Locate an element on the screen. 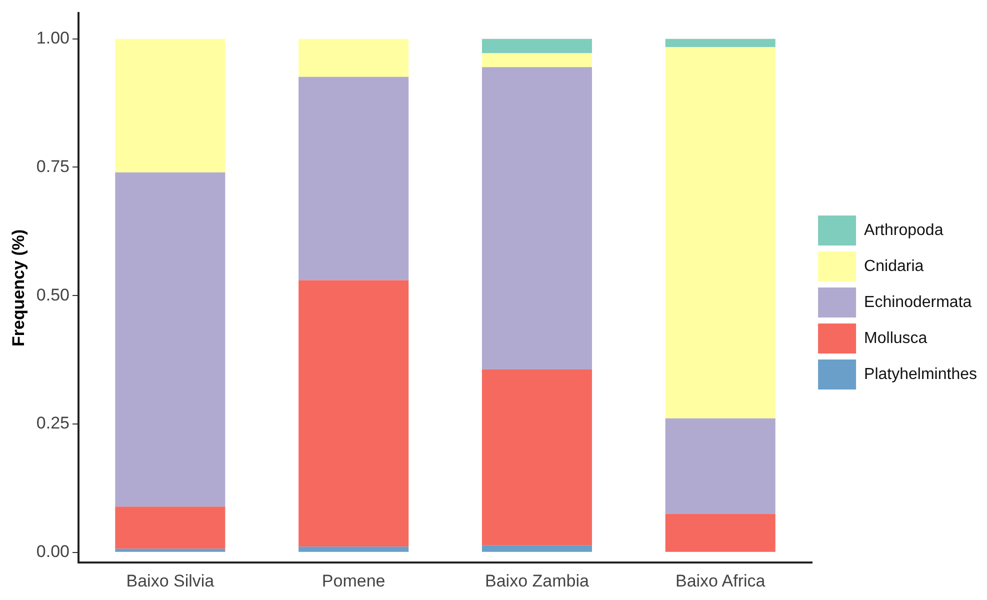 This screenshot has width=987, height=600. x-tick-label: Baixo Zambia is located at coordinates (537, 580).